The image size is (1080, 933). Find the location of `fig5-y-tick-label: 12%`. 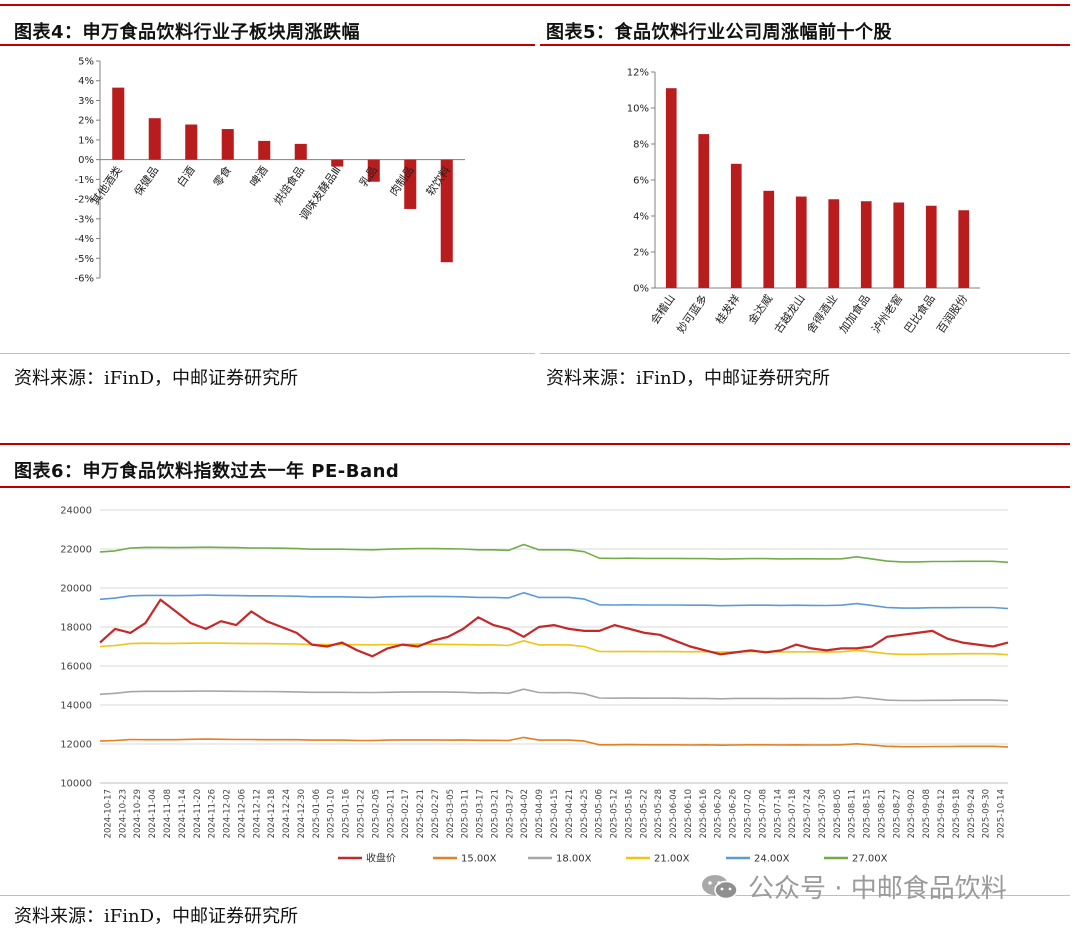

fig5-y-tick-label: 12% is located at coordinates (638, 73).